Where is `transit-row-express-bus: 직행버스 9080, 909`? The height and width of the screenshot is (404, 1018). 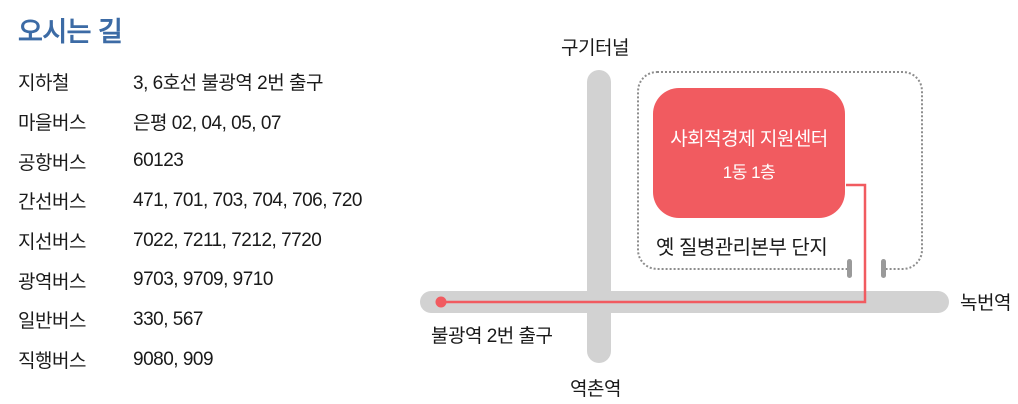
transit-row-express-bus: 직행버스 9080, 909 is located at coordinates (218, 360).